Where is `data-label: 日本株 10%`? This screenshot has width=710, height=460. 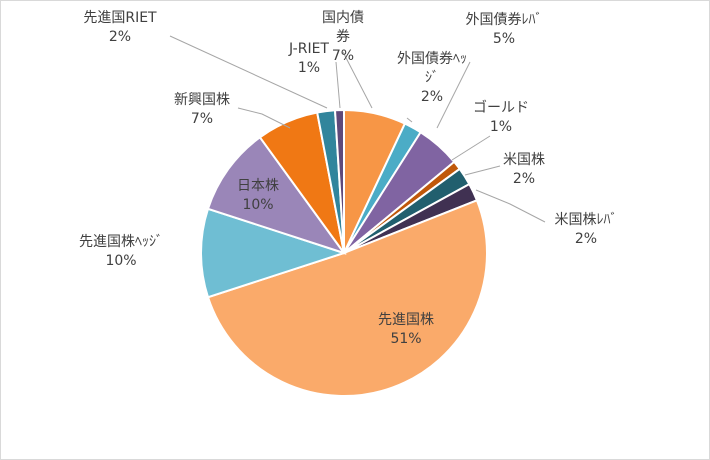 data-label: 日本株 10% is located at coordinates (258, 195).